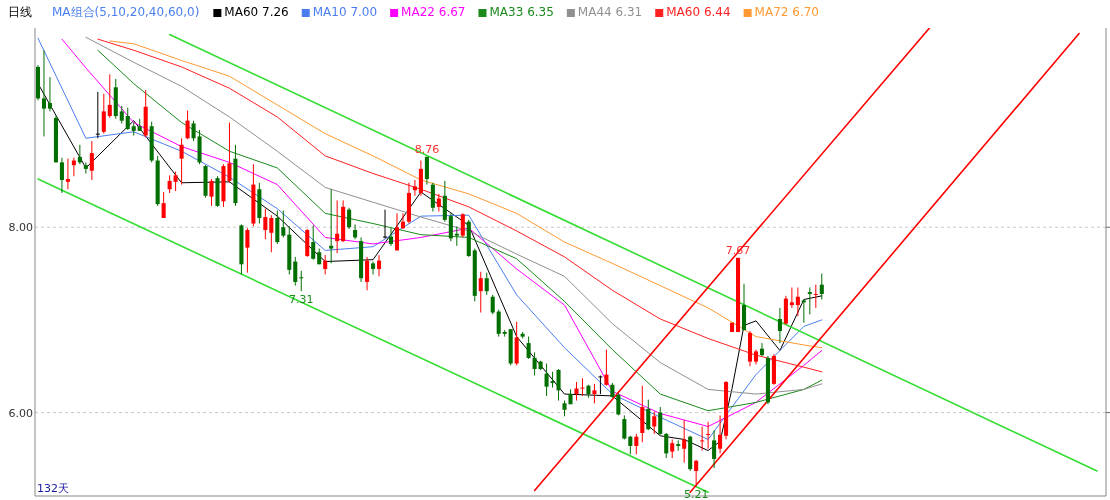  What do you see at coordinates (345, 12) in the screenshot?
I see `legend-label: MA10 7.00` at bounding box center [345, 12].